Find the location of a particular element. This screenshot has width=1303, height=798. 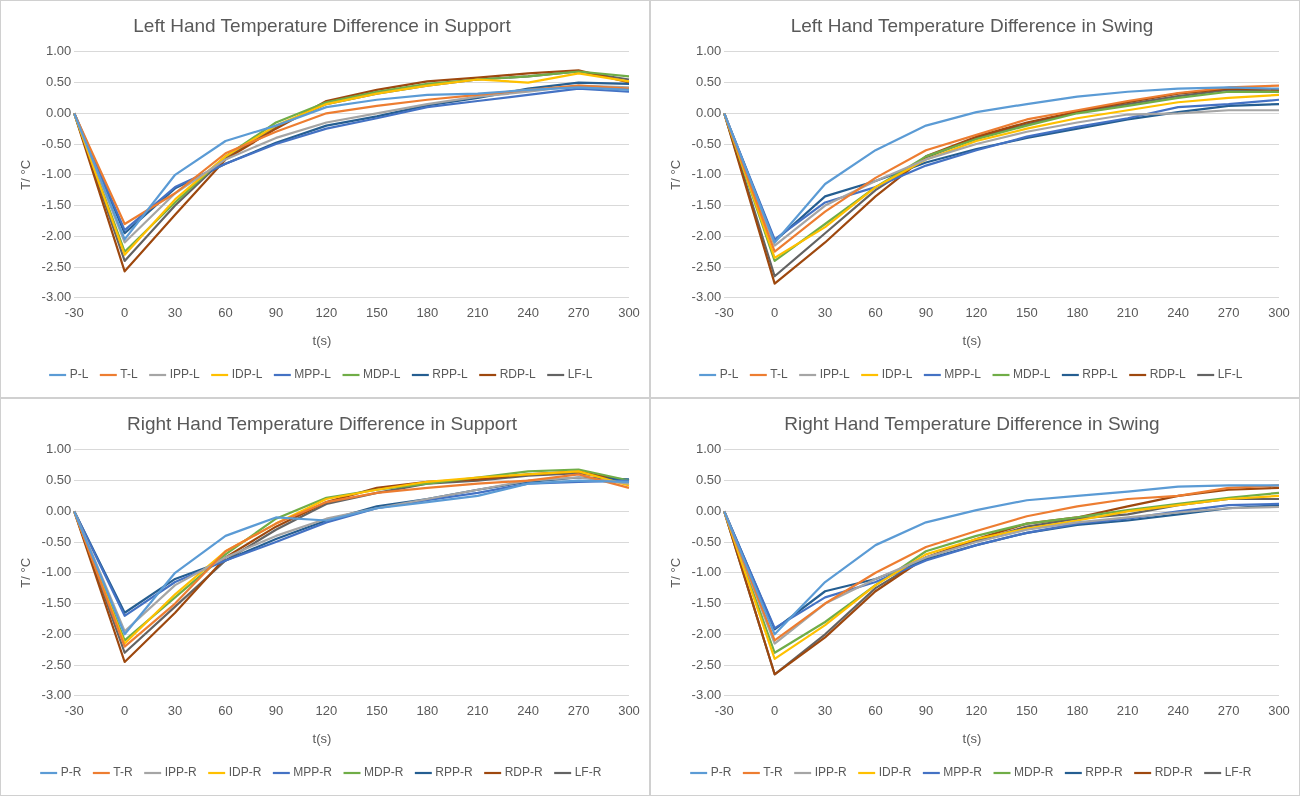

legend-label: MPP-R is located at coordinates (313, 772).